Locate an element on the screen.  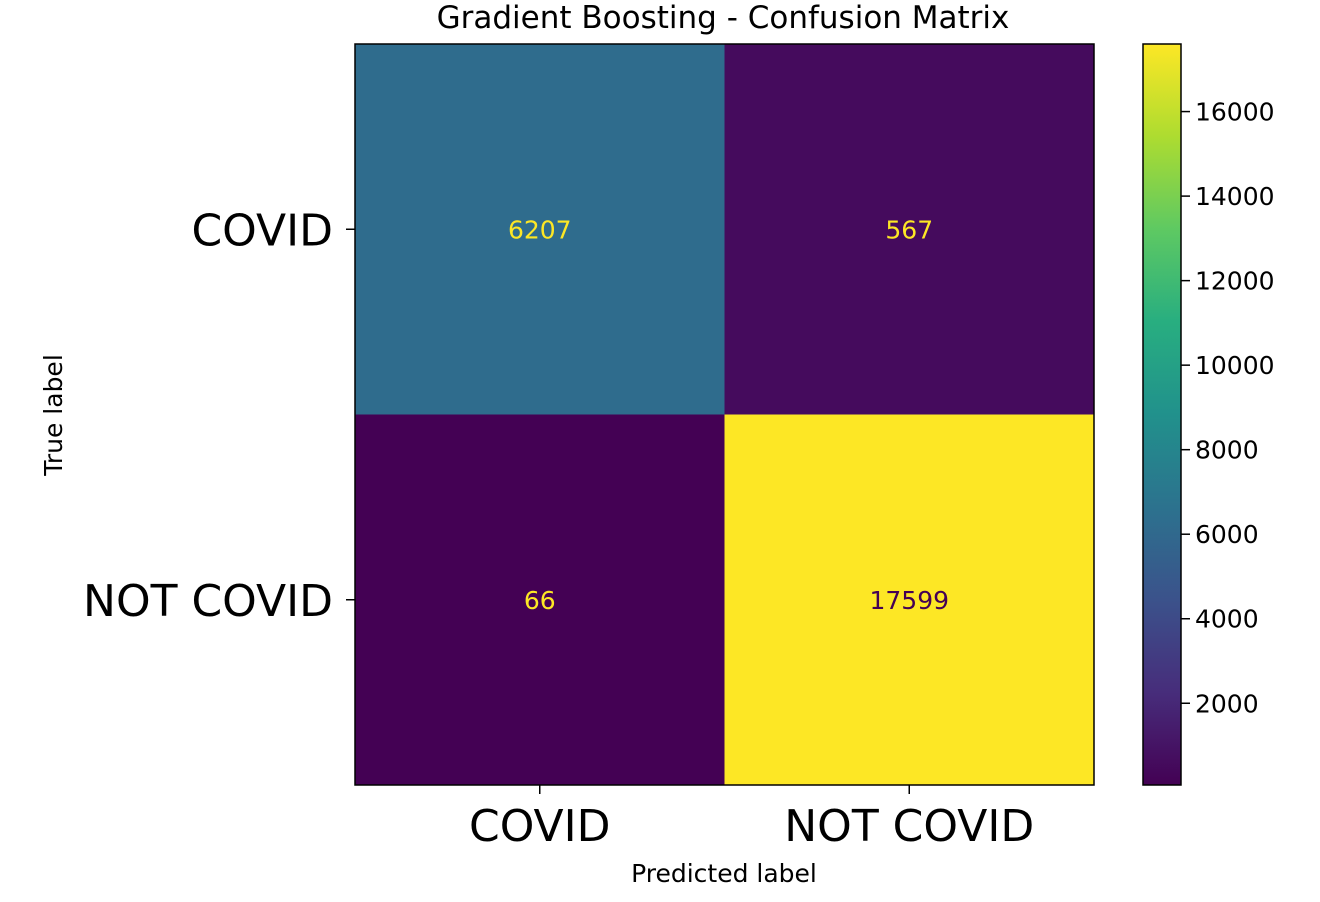
colorbar-tick-label: 16000 is located at coordinates (1235, 112).